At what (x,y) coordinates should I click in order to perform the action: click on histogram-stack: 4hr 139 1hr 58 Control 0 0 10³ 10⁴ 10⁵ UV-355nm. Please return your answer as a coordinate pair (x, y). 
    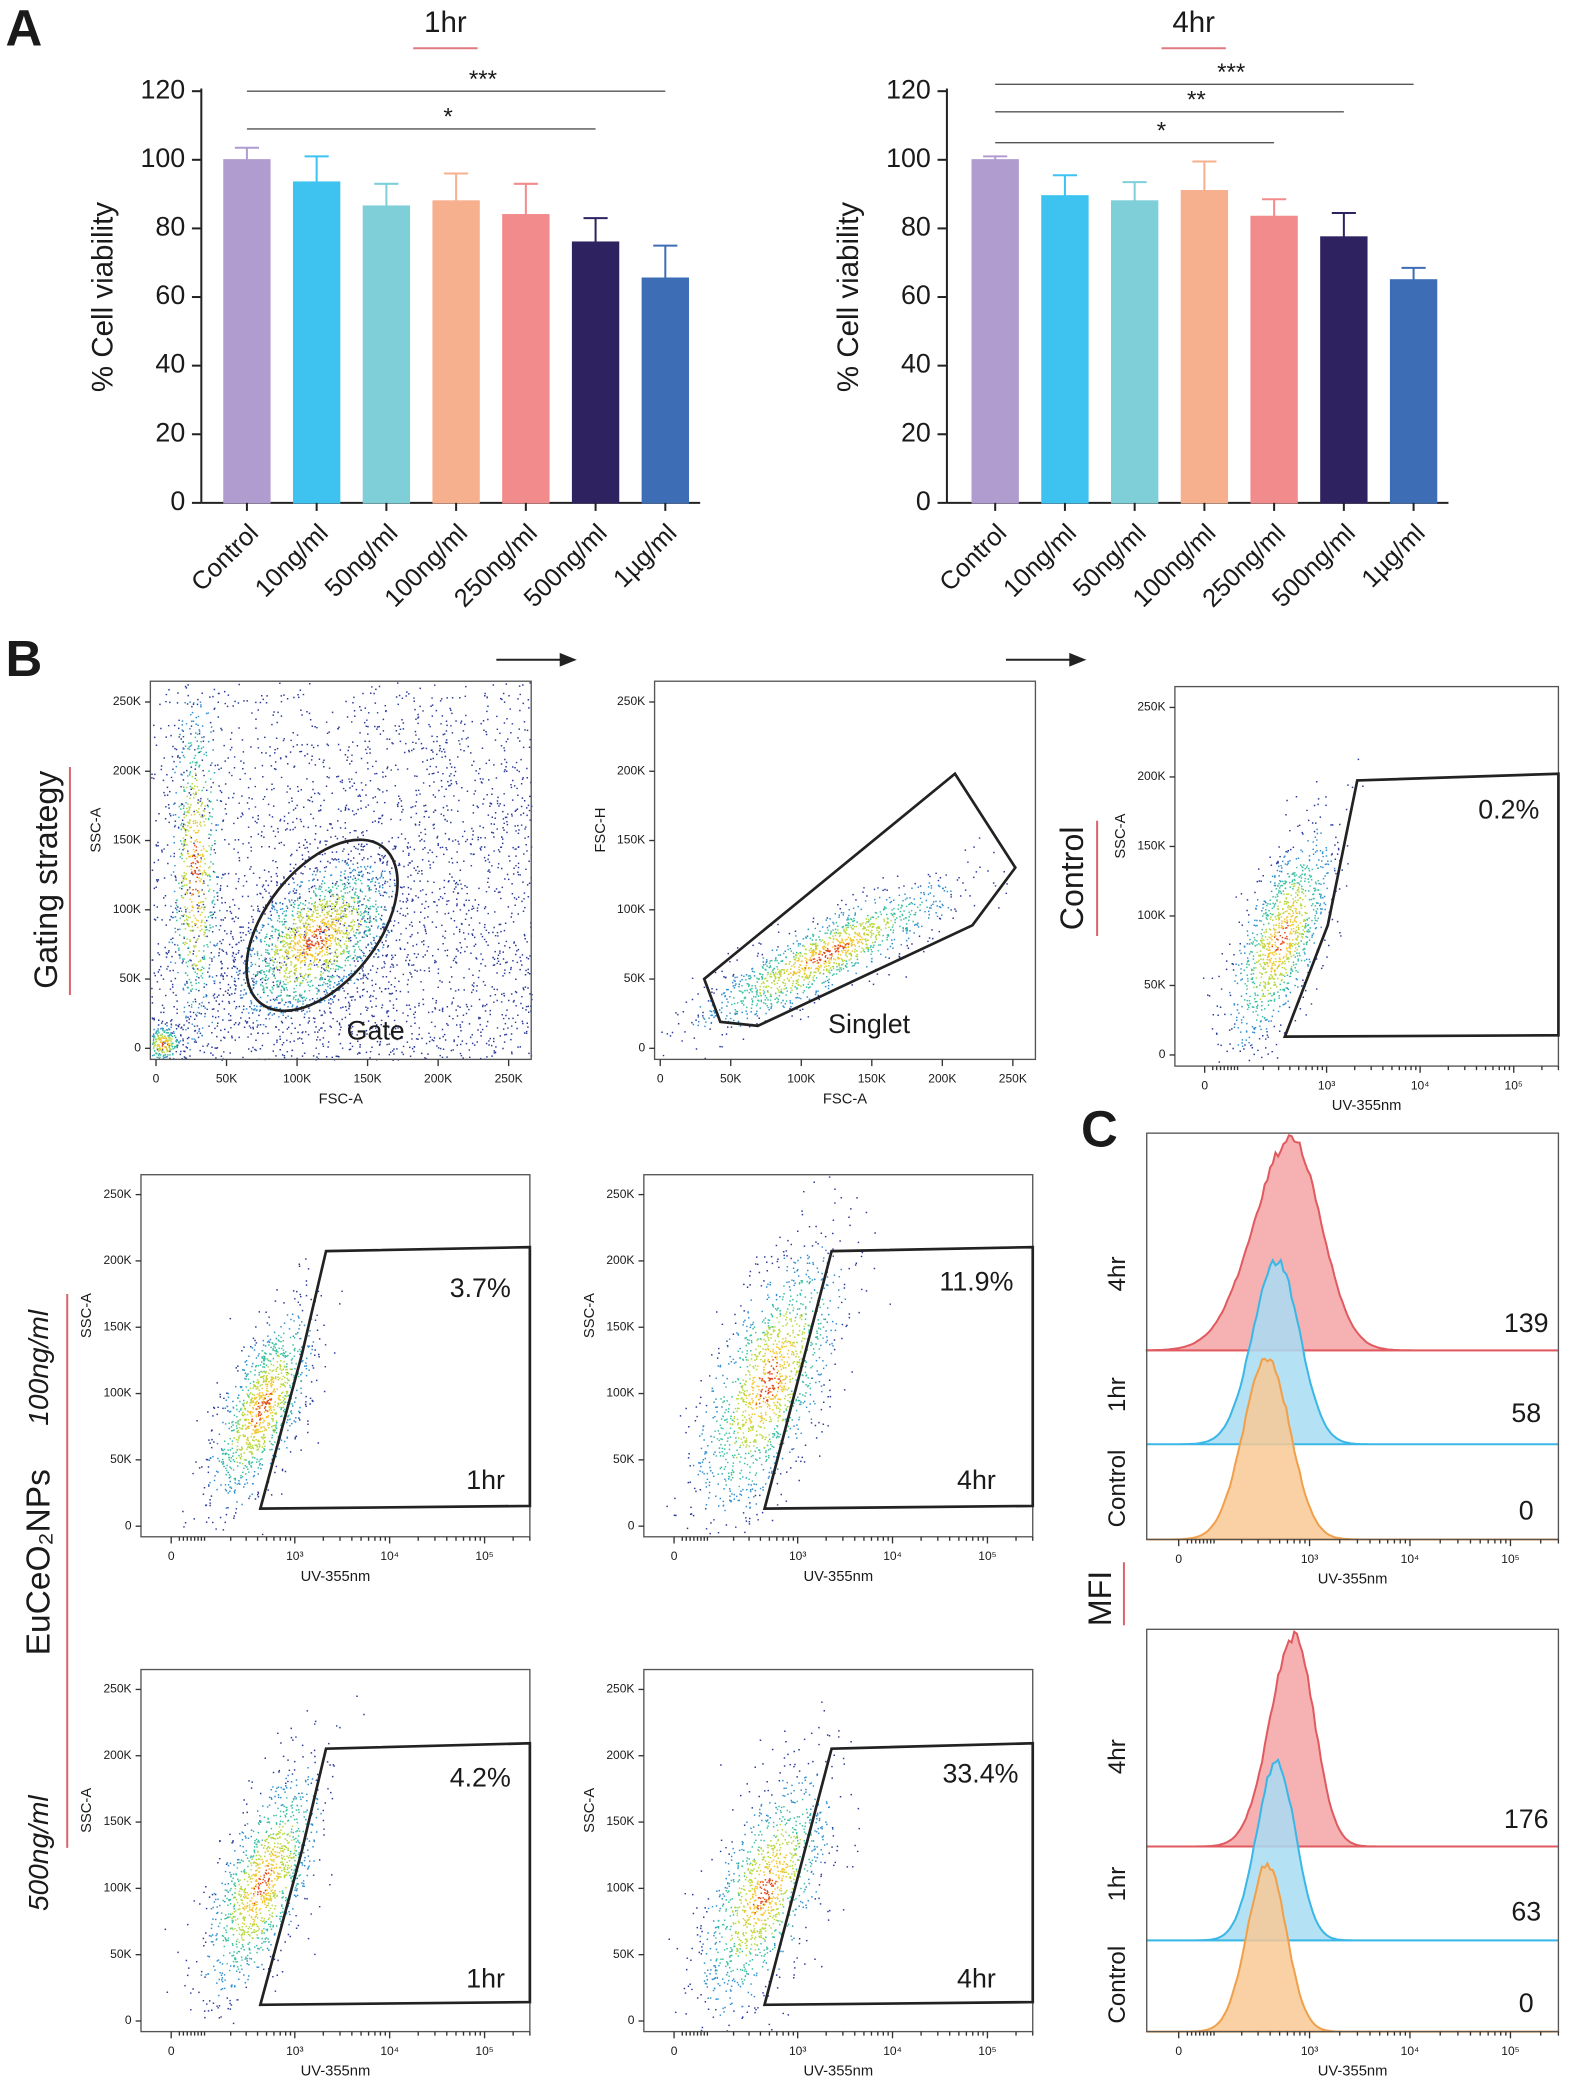
    Looking at the image, I should click on (1332, 1360).